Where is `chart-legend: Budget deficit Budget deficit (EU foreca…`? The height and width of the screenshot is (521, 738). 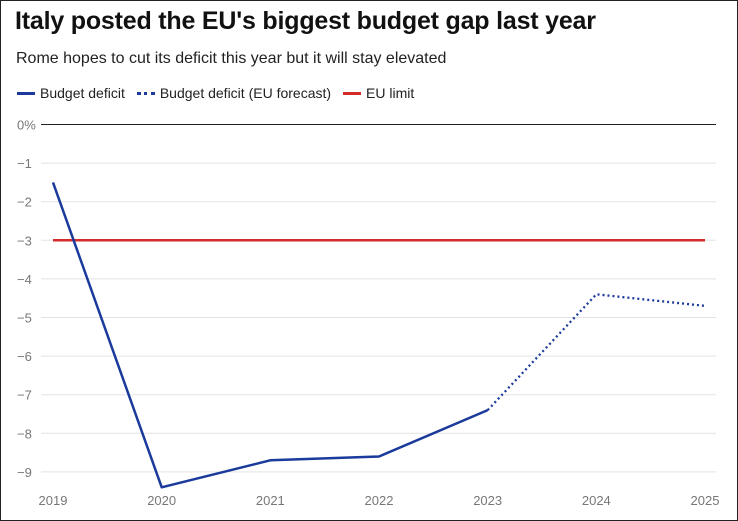 chart-legend: Budget deficit Budget deficit (EU foreca… is located at coordinates (221, 93).